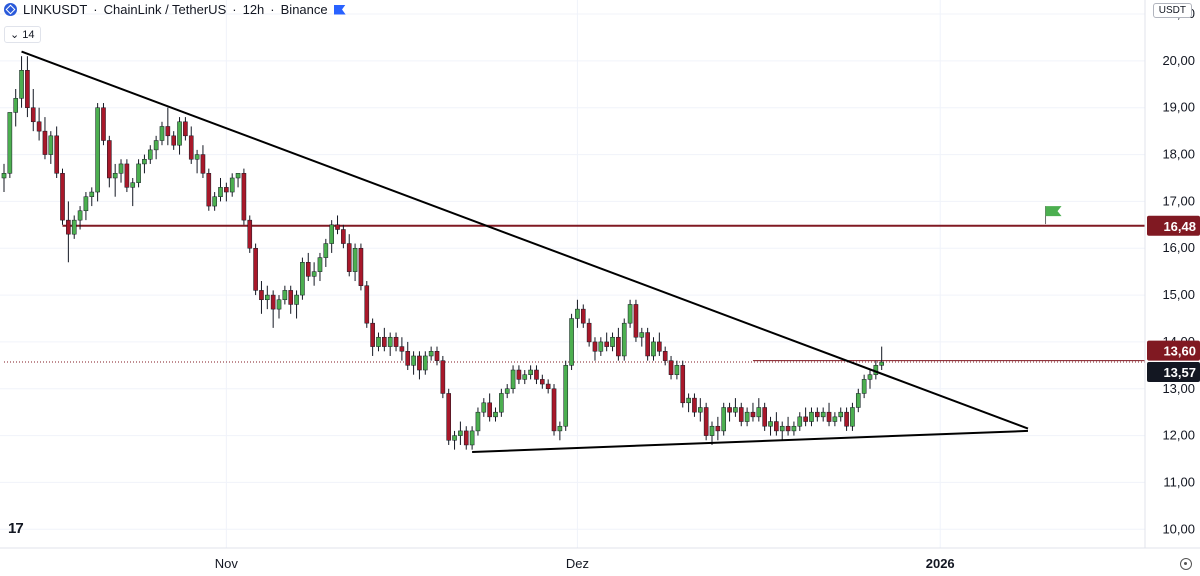 This screenshot has height=576, width=1200. What do you see at coordinates (304, 9) in the screenshot?
I see `exchange-label: Binance` at bounding box center [304, 9].